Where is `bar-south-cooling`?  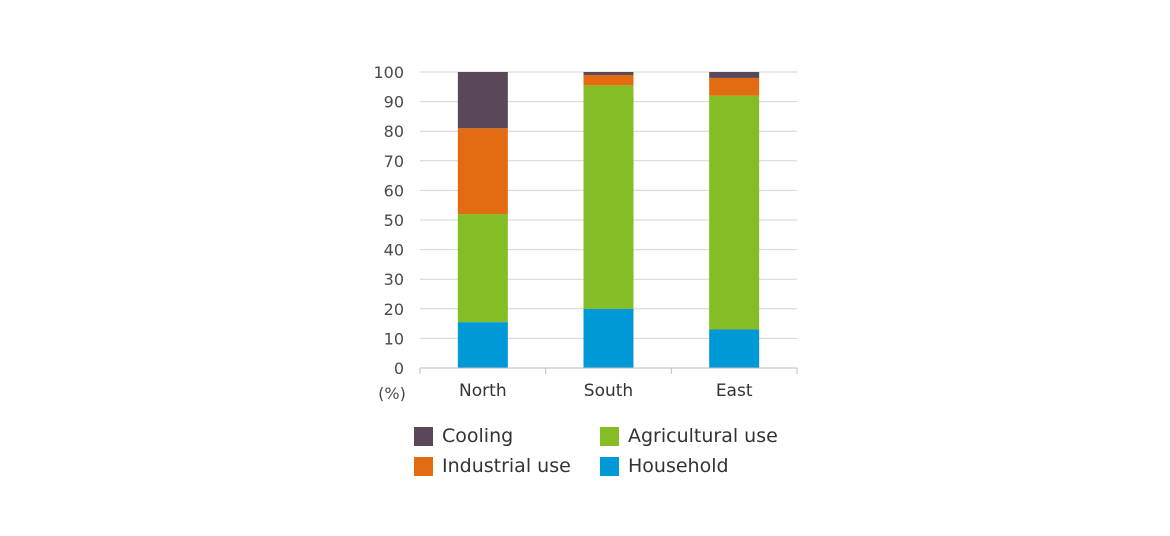
bar-south-cooling is located at coordinates (608, 73).